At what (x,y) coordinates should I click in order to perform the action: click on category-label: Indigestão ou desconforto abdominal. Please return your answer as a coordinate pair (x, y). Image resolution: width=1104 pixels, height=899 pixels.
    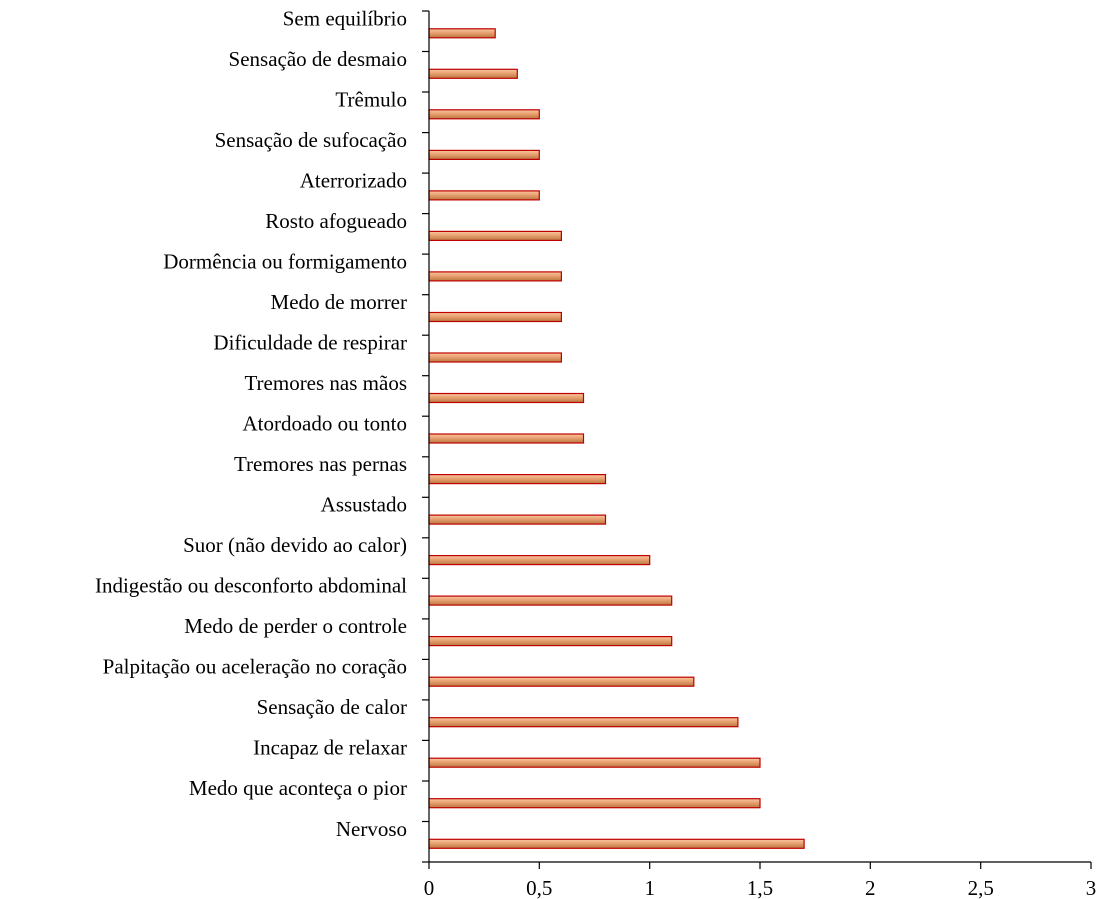
    Looking at the image, I should click on (251, 586).